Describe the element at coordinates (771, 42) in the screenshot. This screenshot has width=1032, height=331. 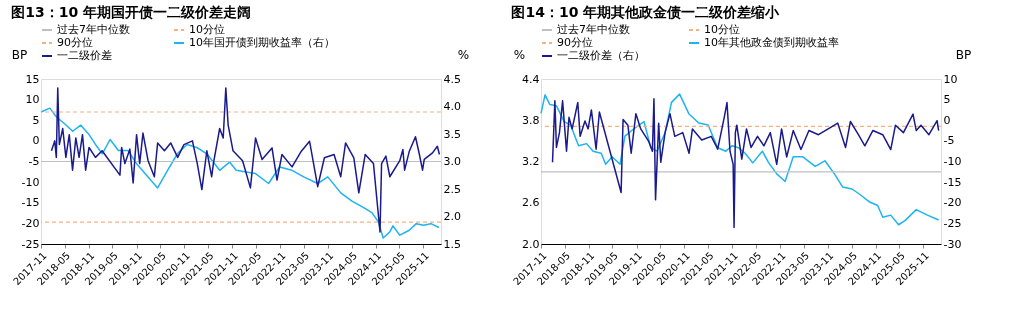
I see `legend-label: 10年其他政金债到期收益率` at that location.